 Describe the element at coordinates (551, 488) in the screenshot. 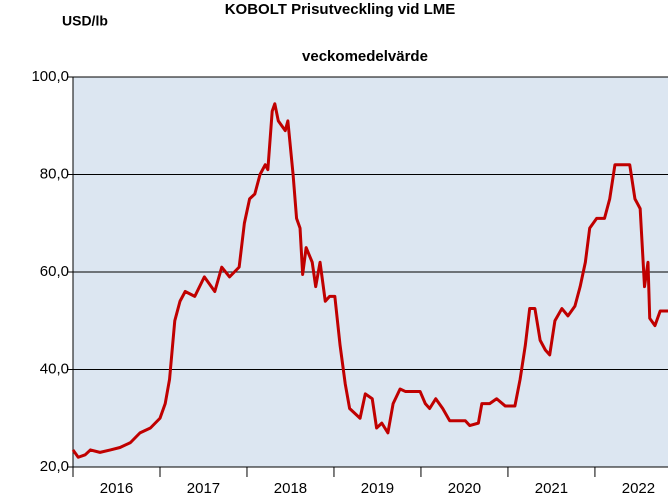

I see `x-tick-label: 2021` at that location.